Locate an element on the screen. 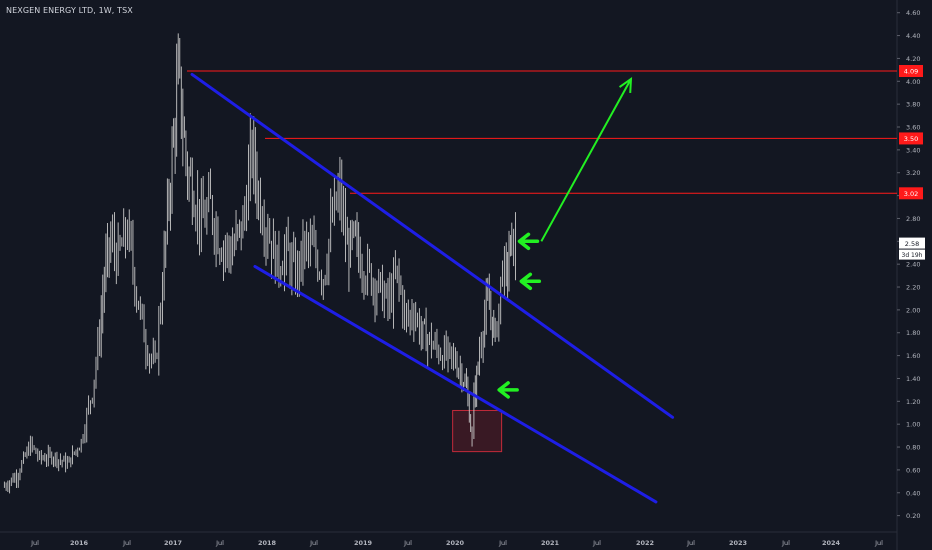  y-tick-label: 0.80 is located at coordinates (913, 448).